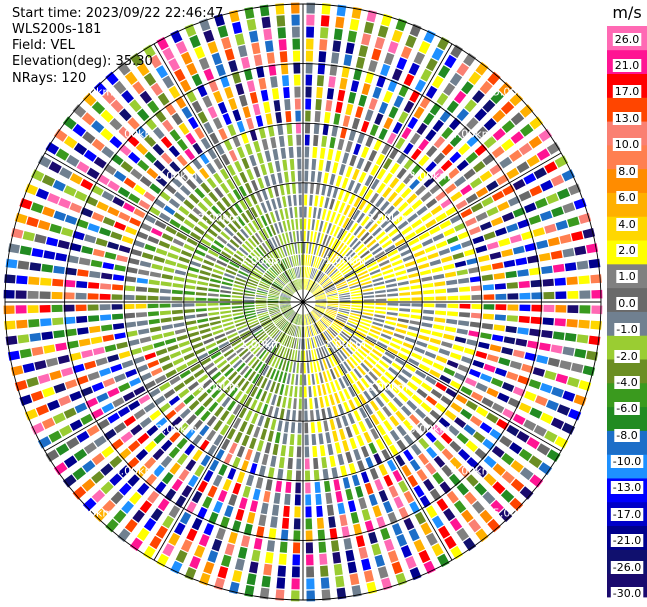 This screenshot has height=607, width=647. I want to click on colorbar-tick-label: -30.0, so click(627, 593).